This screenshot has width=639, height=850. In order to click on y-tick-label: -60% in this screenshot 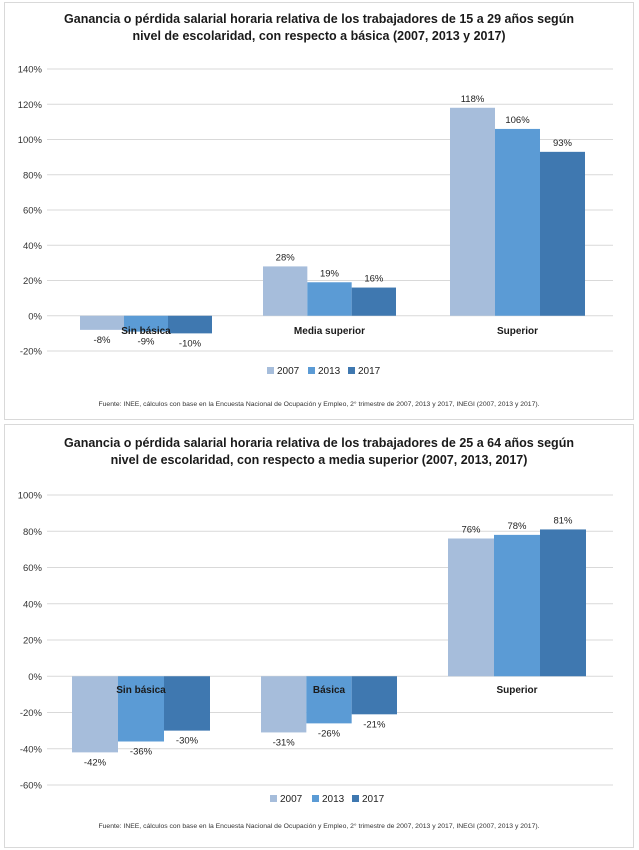, I will do `click(31, 786)`.